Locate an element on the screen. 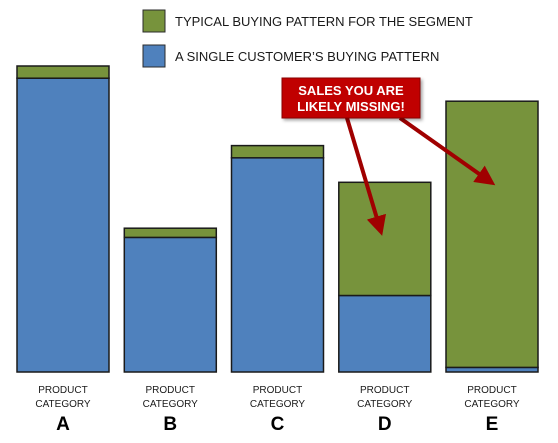  bar-d-segment is located at coordinates (385, 239).